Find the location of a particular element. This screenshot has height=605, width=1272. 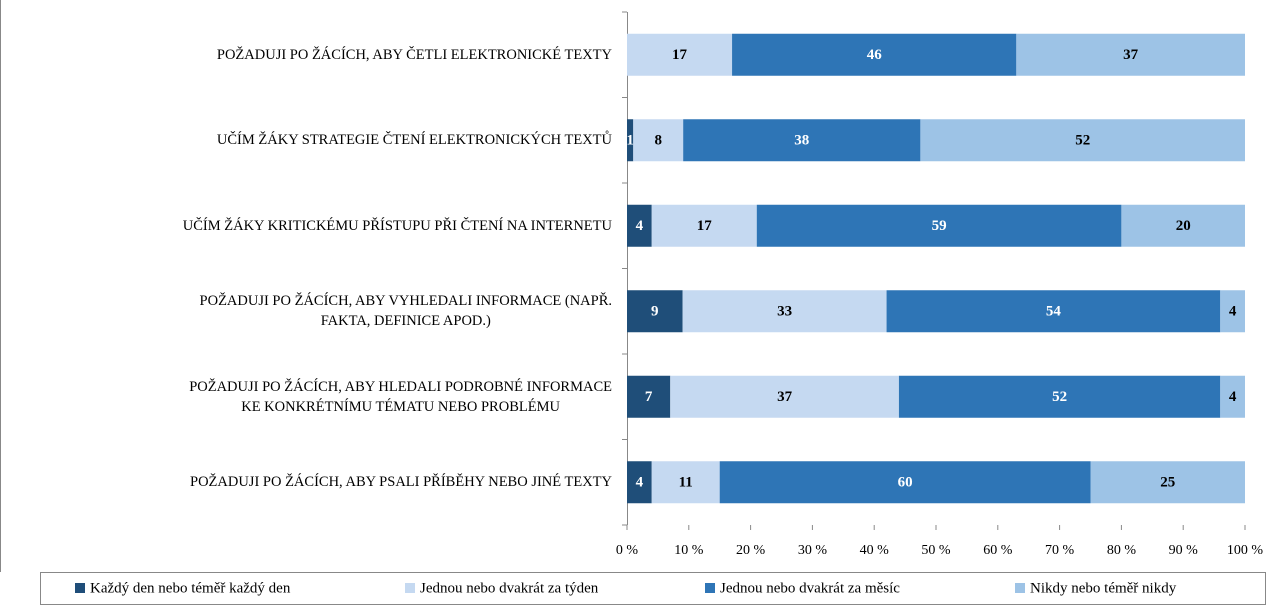

x-tick-label: 70 % is located at coordinates (1060, 550).